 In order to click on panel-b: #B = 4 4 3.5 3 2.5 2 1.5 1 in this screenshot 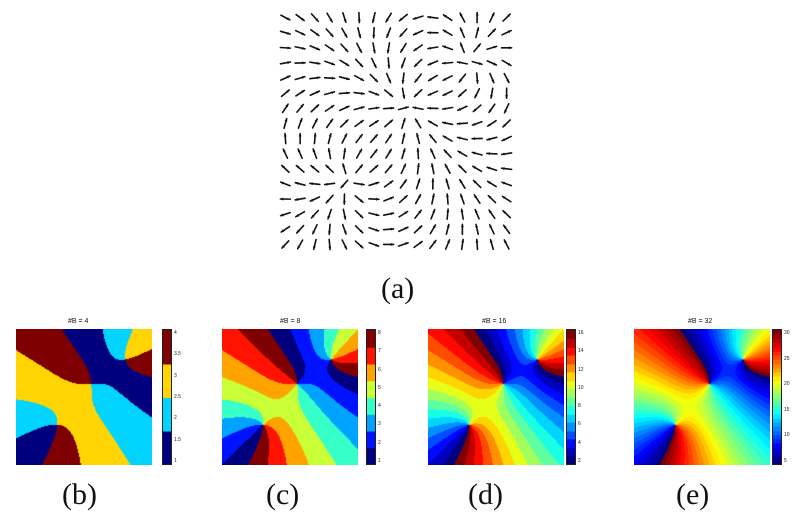, I will do `click(107, 393)`.